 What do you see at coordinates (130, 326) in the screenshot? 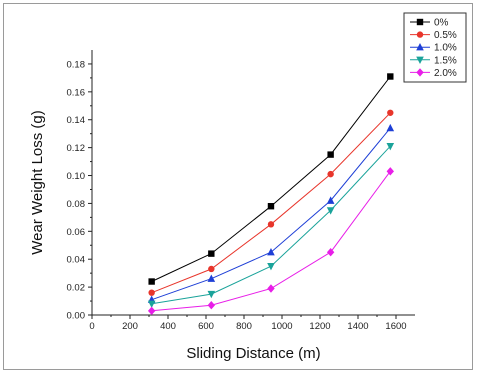
I see `x-tick-label: 200` at bounding box center [130, 326].